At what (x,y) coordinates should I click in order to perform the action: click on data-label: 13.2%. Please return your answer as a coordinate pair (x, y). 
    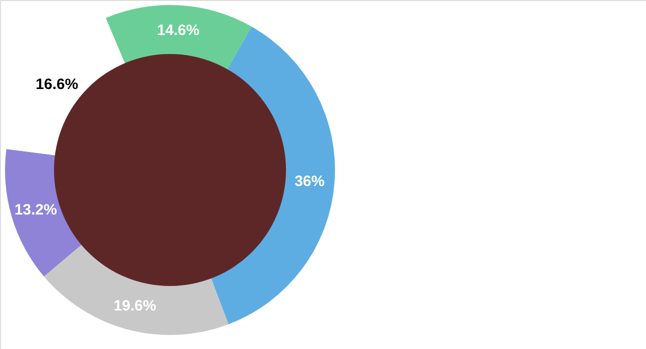
    Looking at the image, I should click on (35, 210).